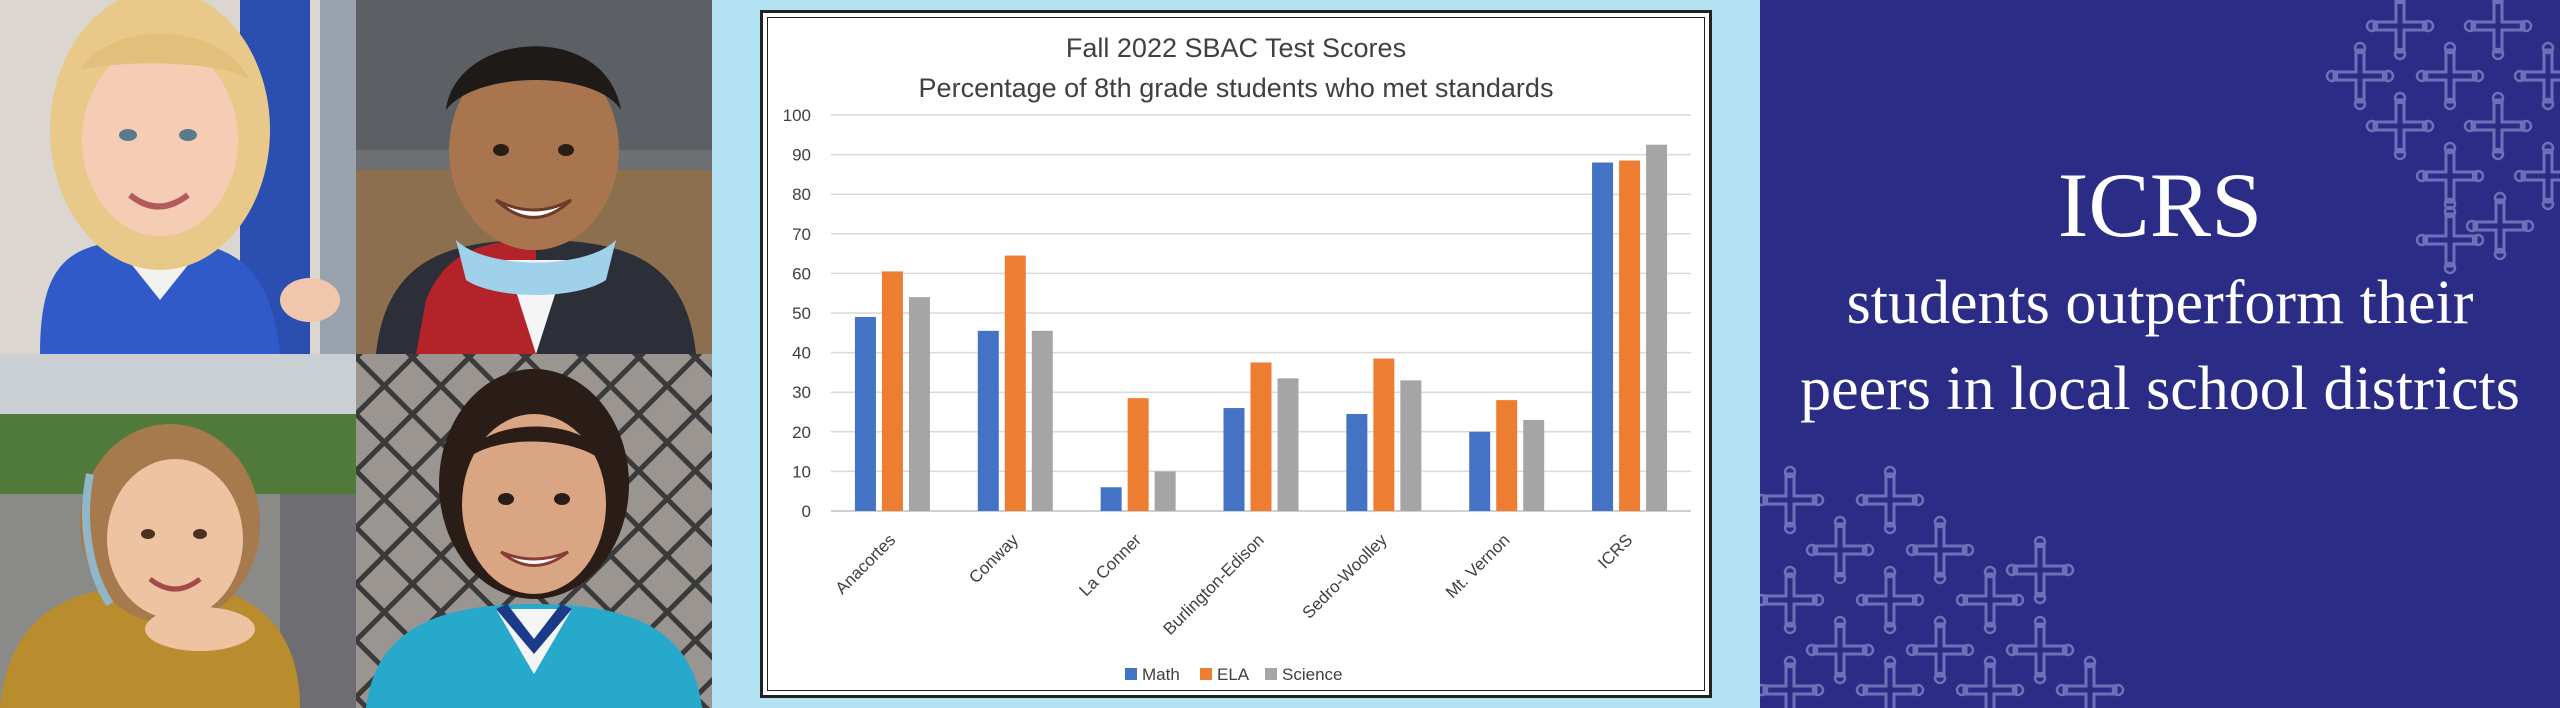 Image resolution: width=2560 pixels, height=708 pixels. What do you see at coordinates (1131, 674) in the screenshot?
I see `legend-swatch-math` at bounding box center [1131, 674].